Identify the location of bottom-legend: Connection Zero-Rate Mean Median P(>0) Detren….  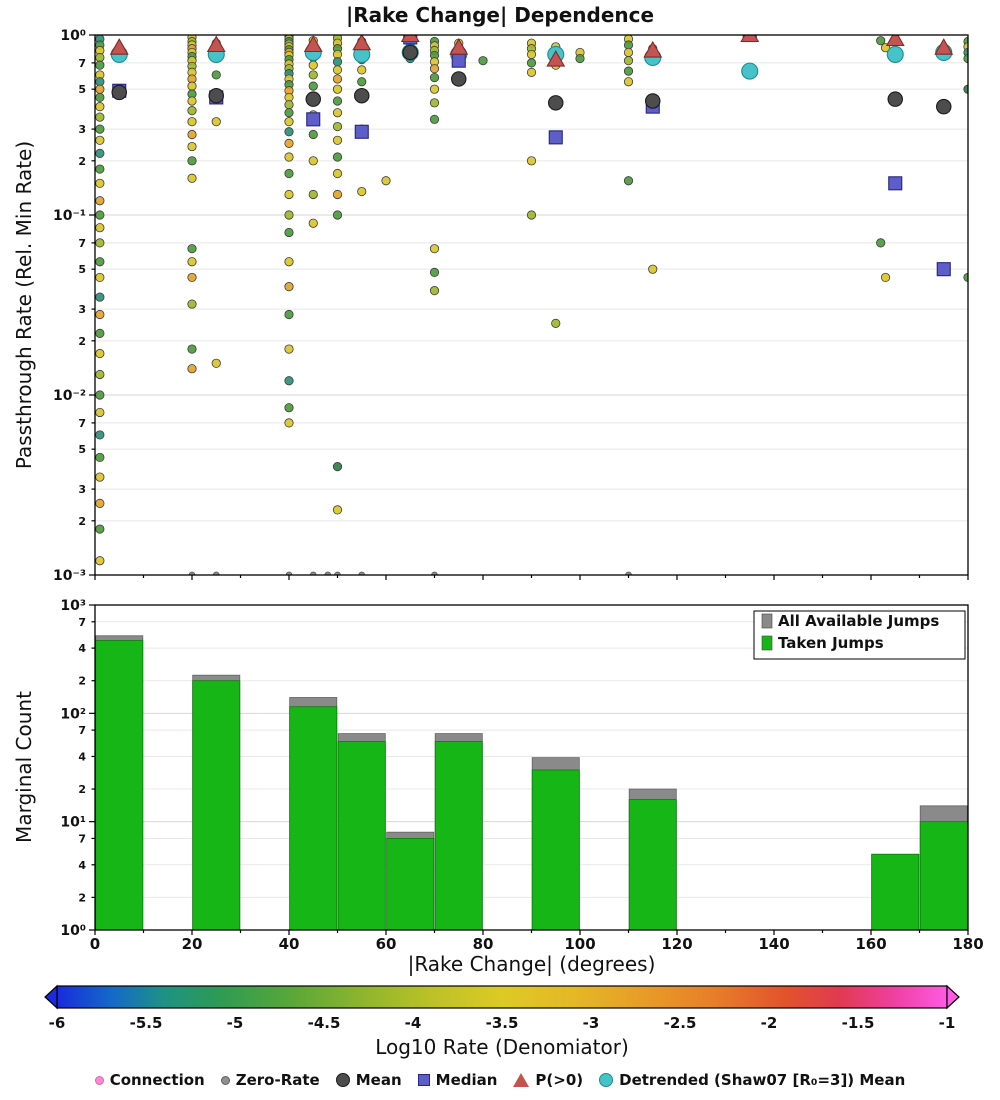
(500, 1080).